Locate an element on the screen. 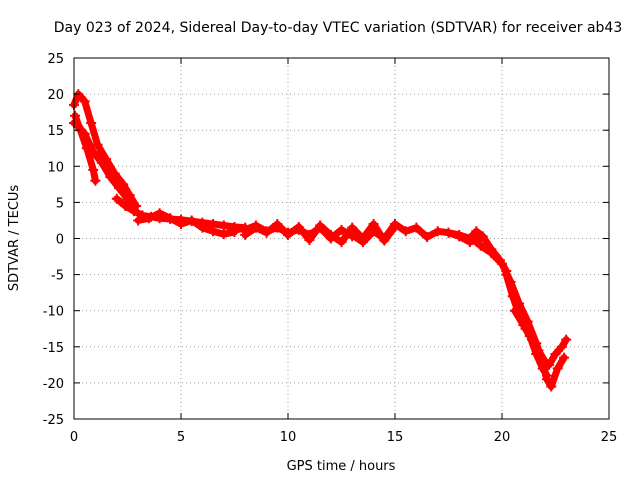 The image size is (640, 480). x-tick-label: 15 is located at coordinates (395, 437).